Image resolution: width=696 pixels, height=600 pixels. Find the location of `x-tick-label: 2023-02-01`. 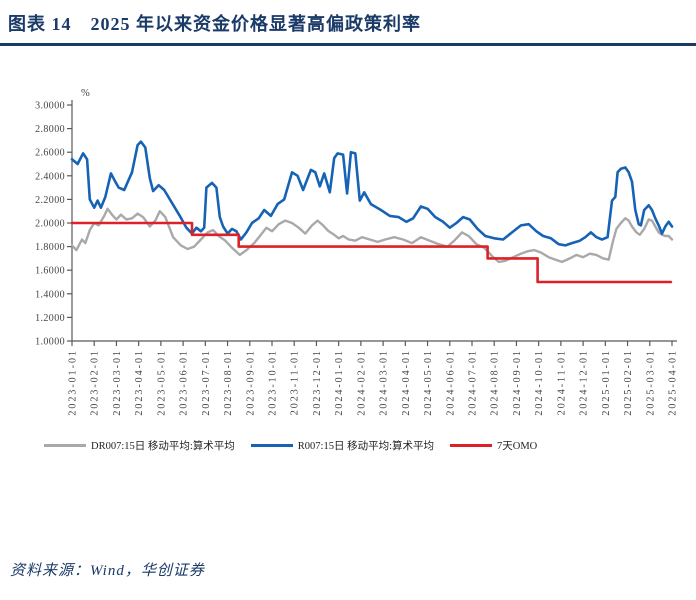

x-tick-label: 2023-02-01 is located at coordinates (95, 382).